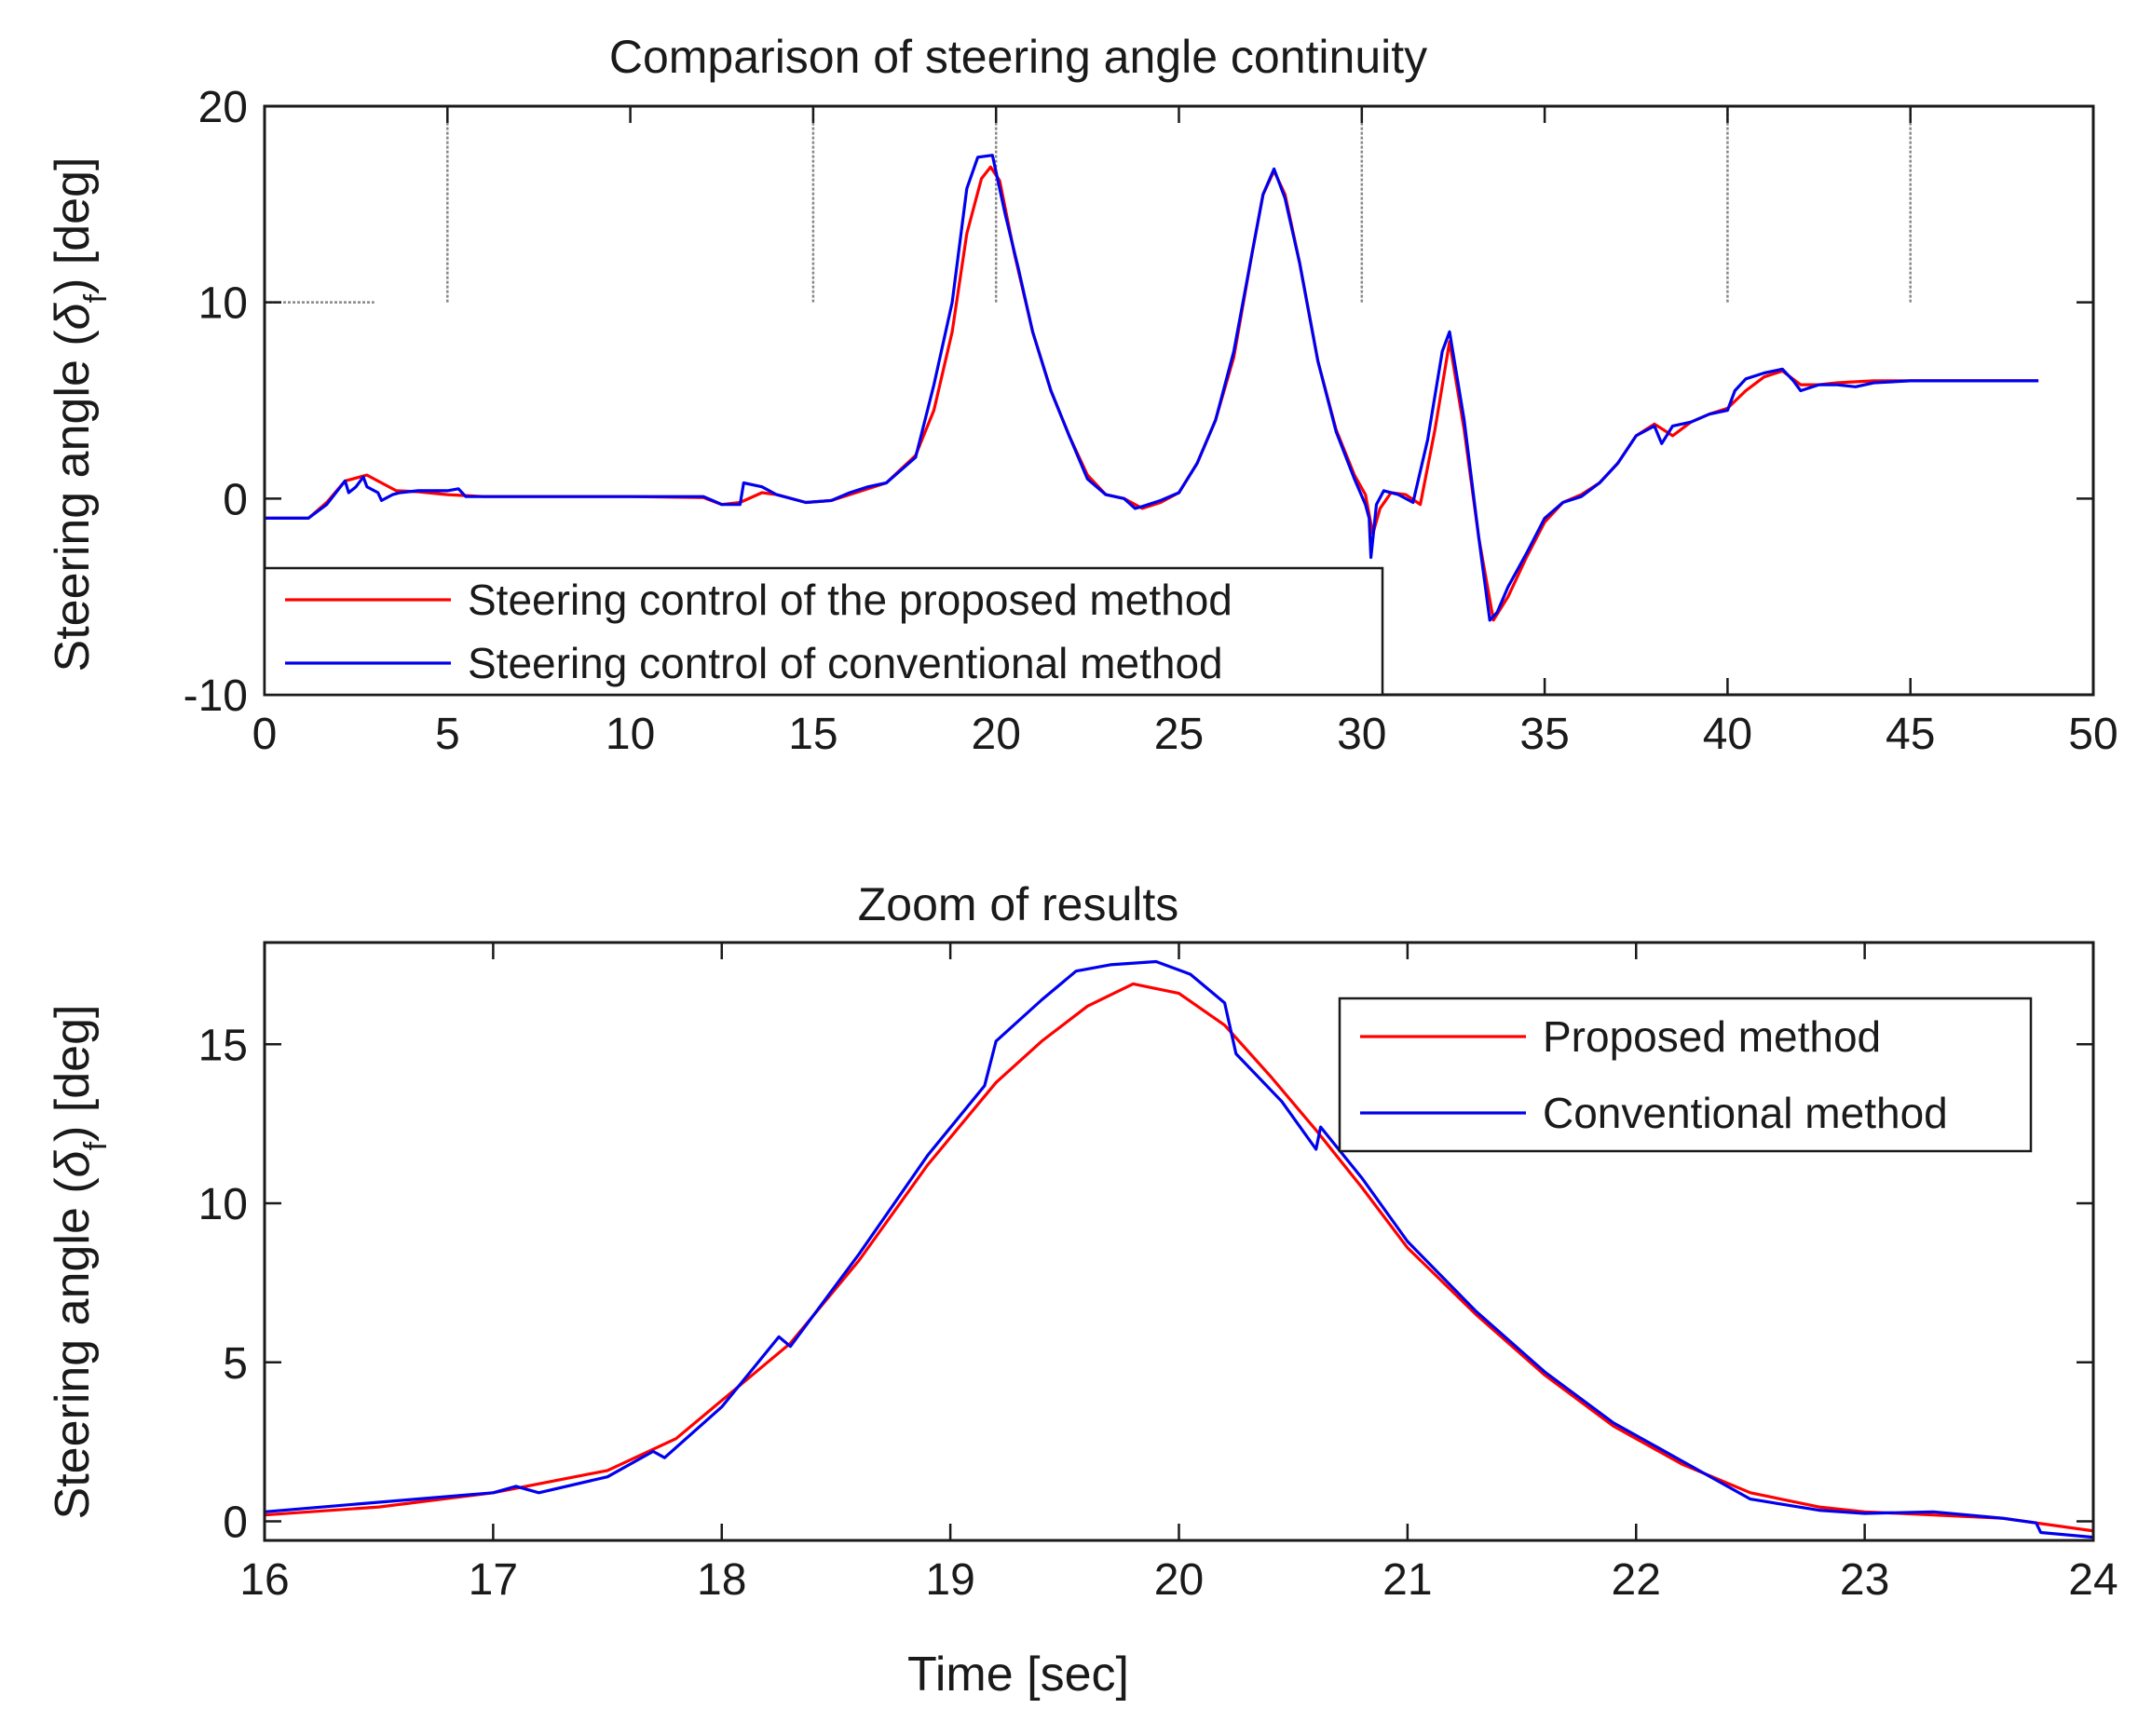 The image size is (2138, 1736). I want to click on chart-bottom-legend: Proposed method Conventional method, so click(1685, 1075).